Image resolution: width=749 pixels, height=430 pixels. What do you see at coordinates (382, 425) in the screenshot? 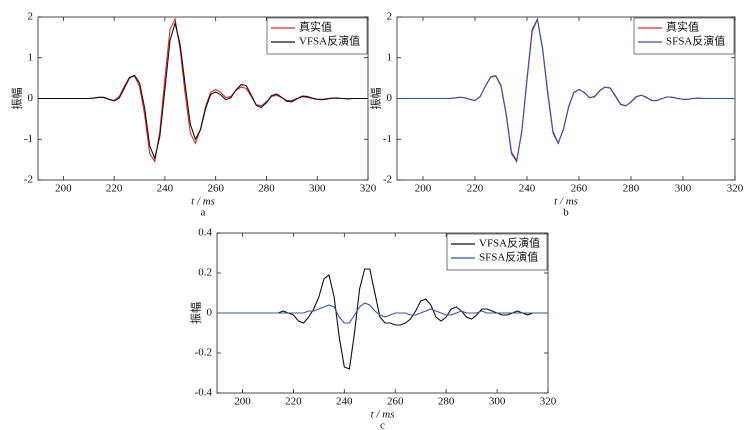
I see `panel-caption: c` at bounding box center [382, 425].